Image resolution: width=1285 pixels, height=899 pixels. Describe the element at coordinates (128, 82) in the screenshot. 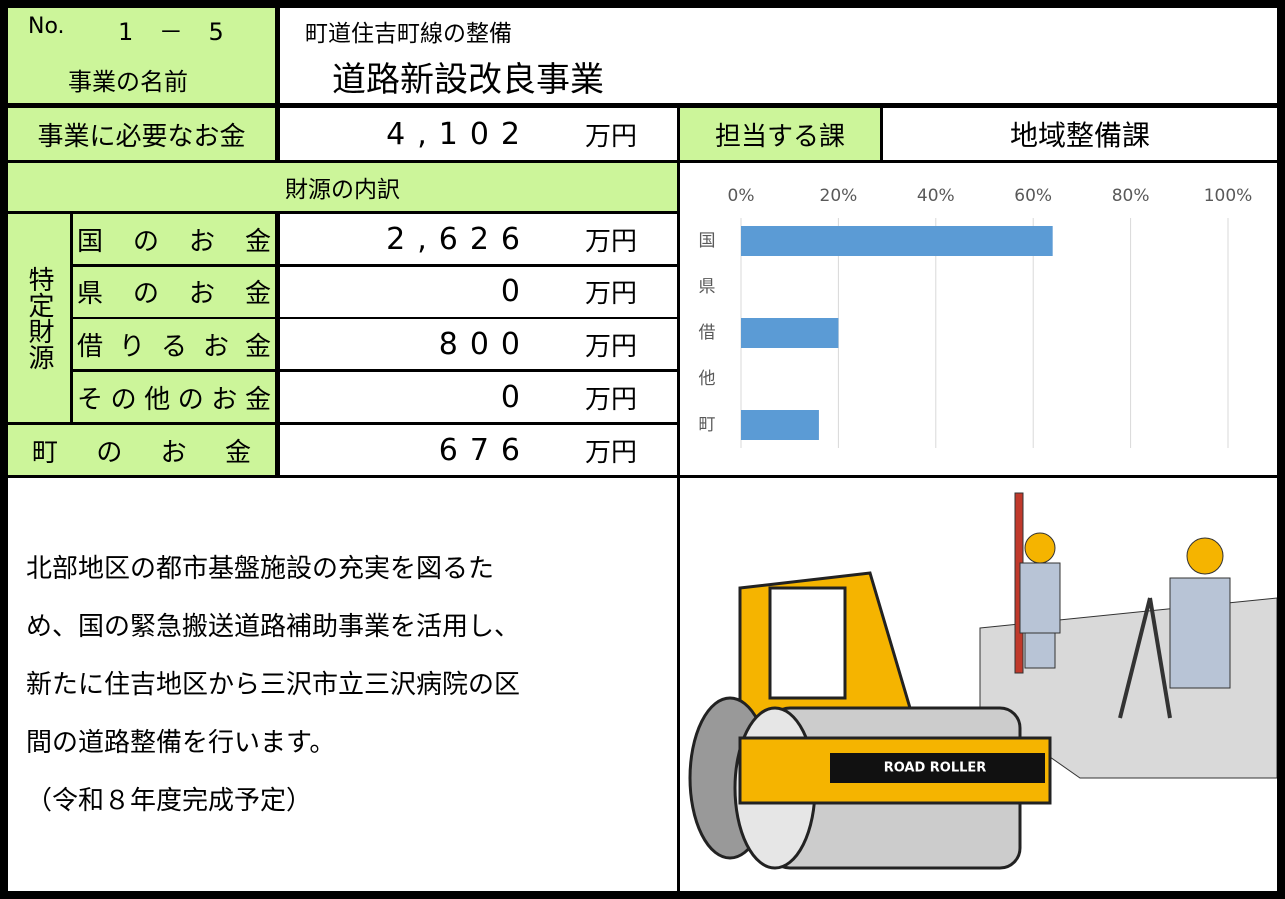

I see `name-label: 事業の名前` at that location.